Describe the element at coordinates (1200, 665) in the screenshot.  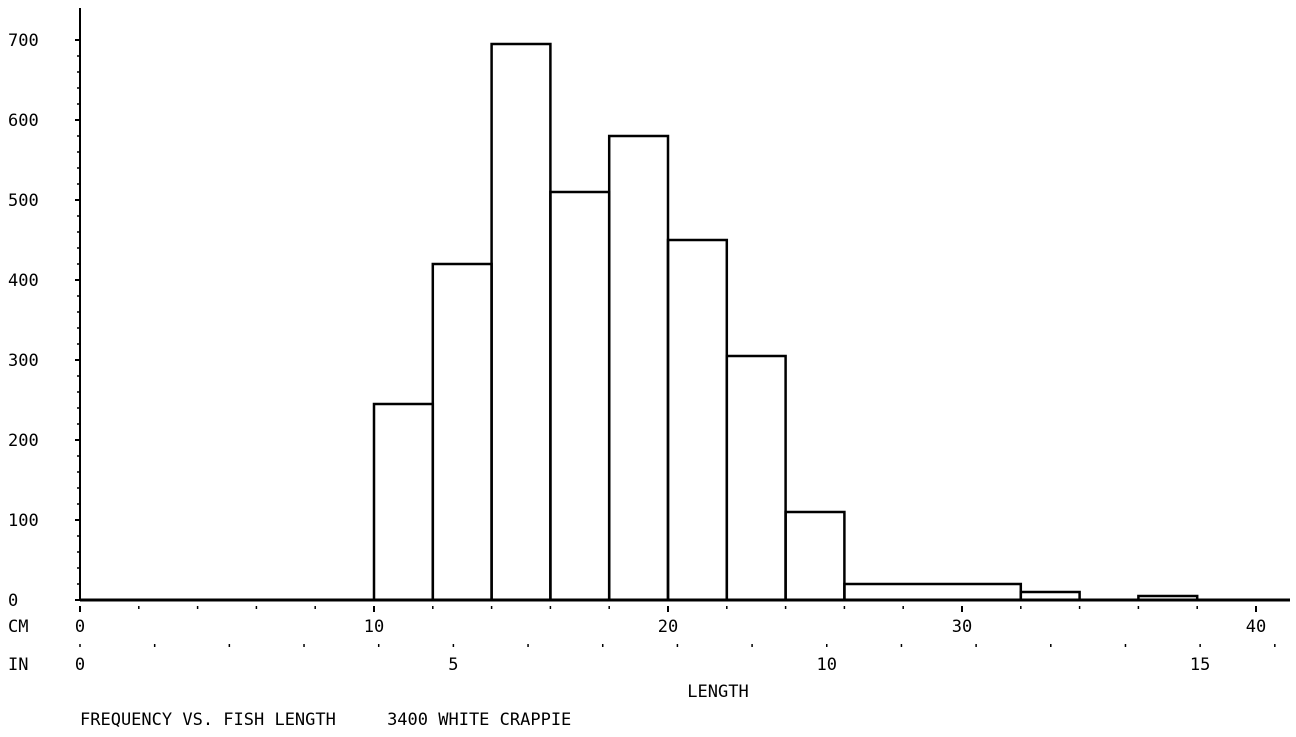
I see `x-in-tick-label: 15` at that location.